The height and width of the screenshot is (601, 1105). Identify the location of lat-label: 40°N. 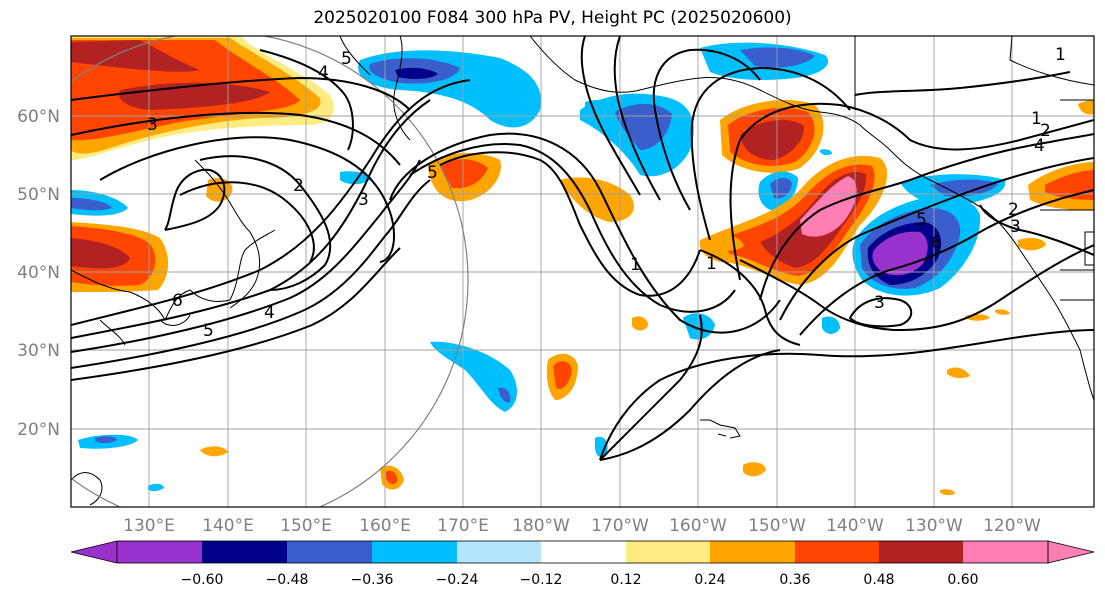
(38, 273).